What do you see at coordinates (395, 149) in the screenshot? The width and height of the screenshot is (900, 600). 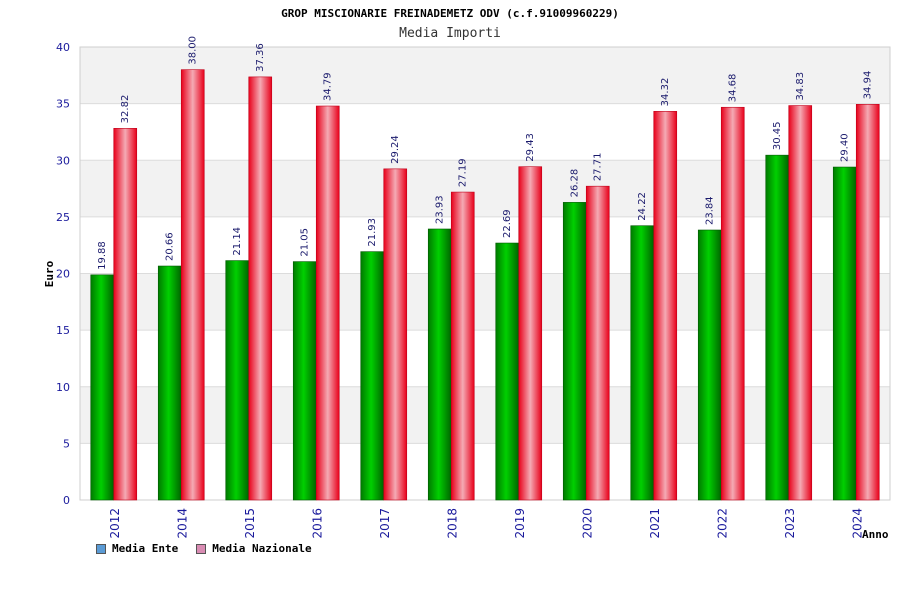 I see `value-label: 29.24` at bounding box center [395, 149].